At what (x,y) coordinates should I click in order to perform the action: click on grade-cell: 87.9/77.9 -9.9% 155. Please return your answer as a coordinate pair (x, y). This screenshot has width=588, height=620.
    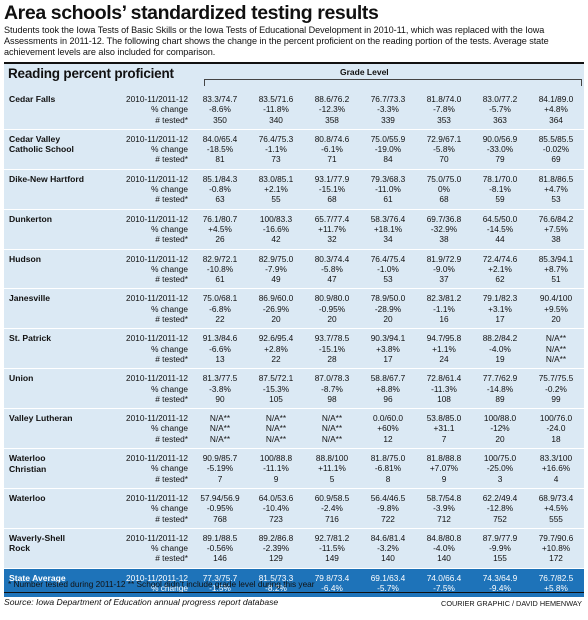
    Looking at the image, I should click on (500, 548).